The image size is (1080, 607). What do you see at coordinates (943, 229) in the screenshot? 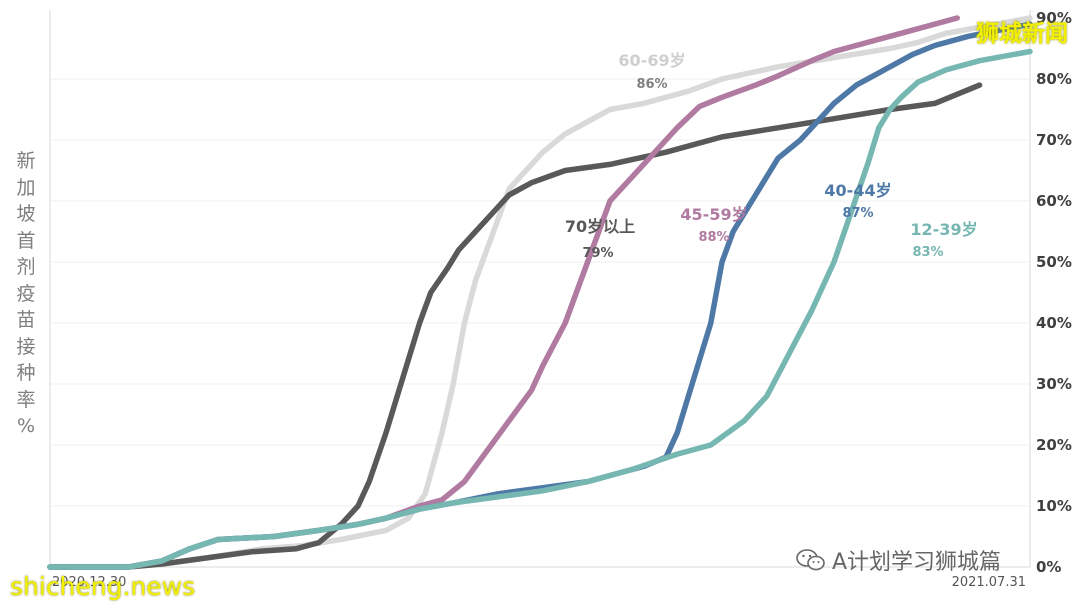
I see `series-label-name: 12-39岁` at bounding box center [943, 229].